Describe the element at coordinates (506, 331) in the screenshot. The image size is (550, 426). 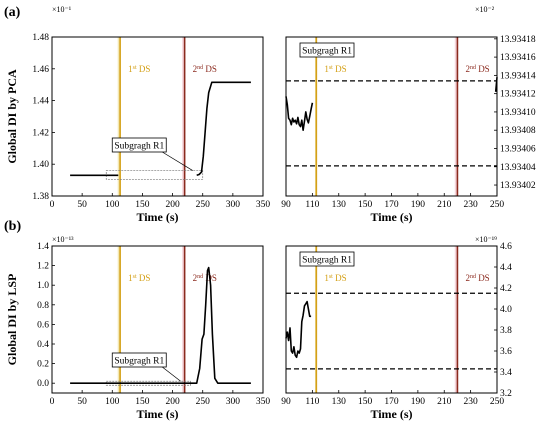
I see `y-tick-label: 3.8` at that location.